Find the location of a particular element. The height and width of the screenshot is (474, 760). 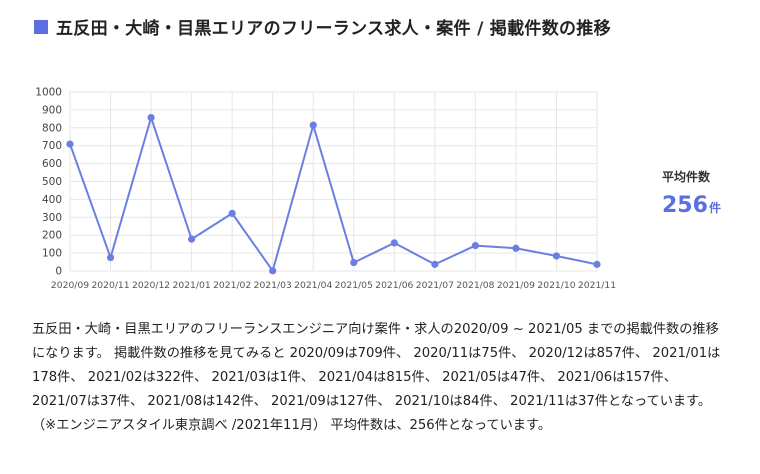

average-panel: 平均件数 256件 is located at coordinates (691, 193).